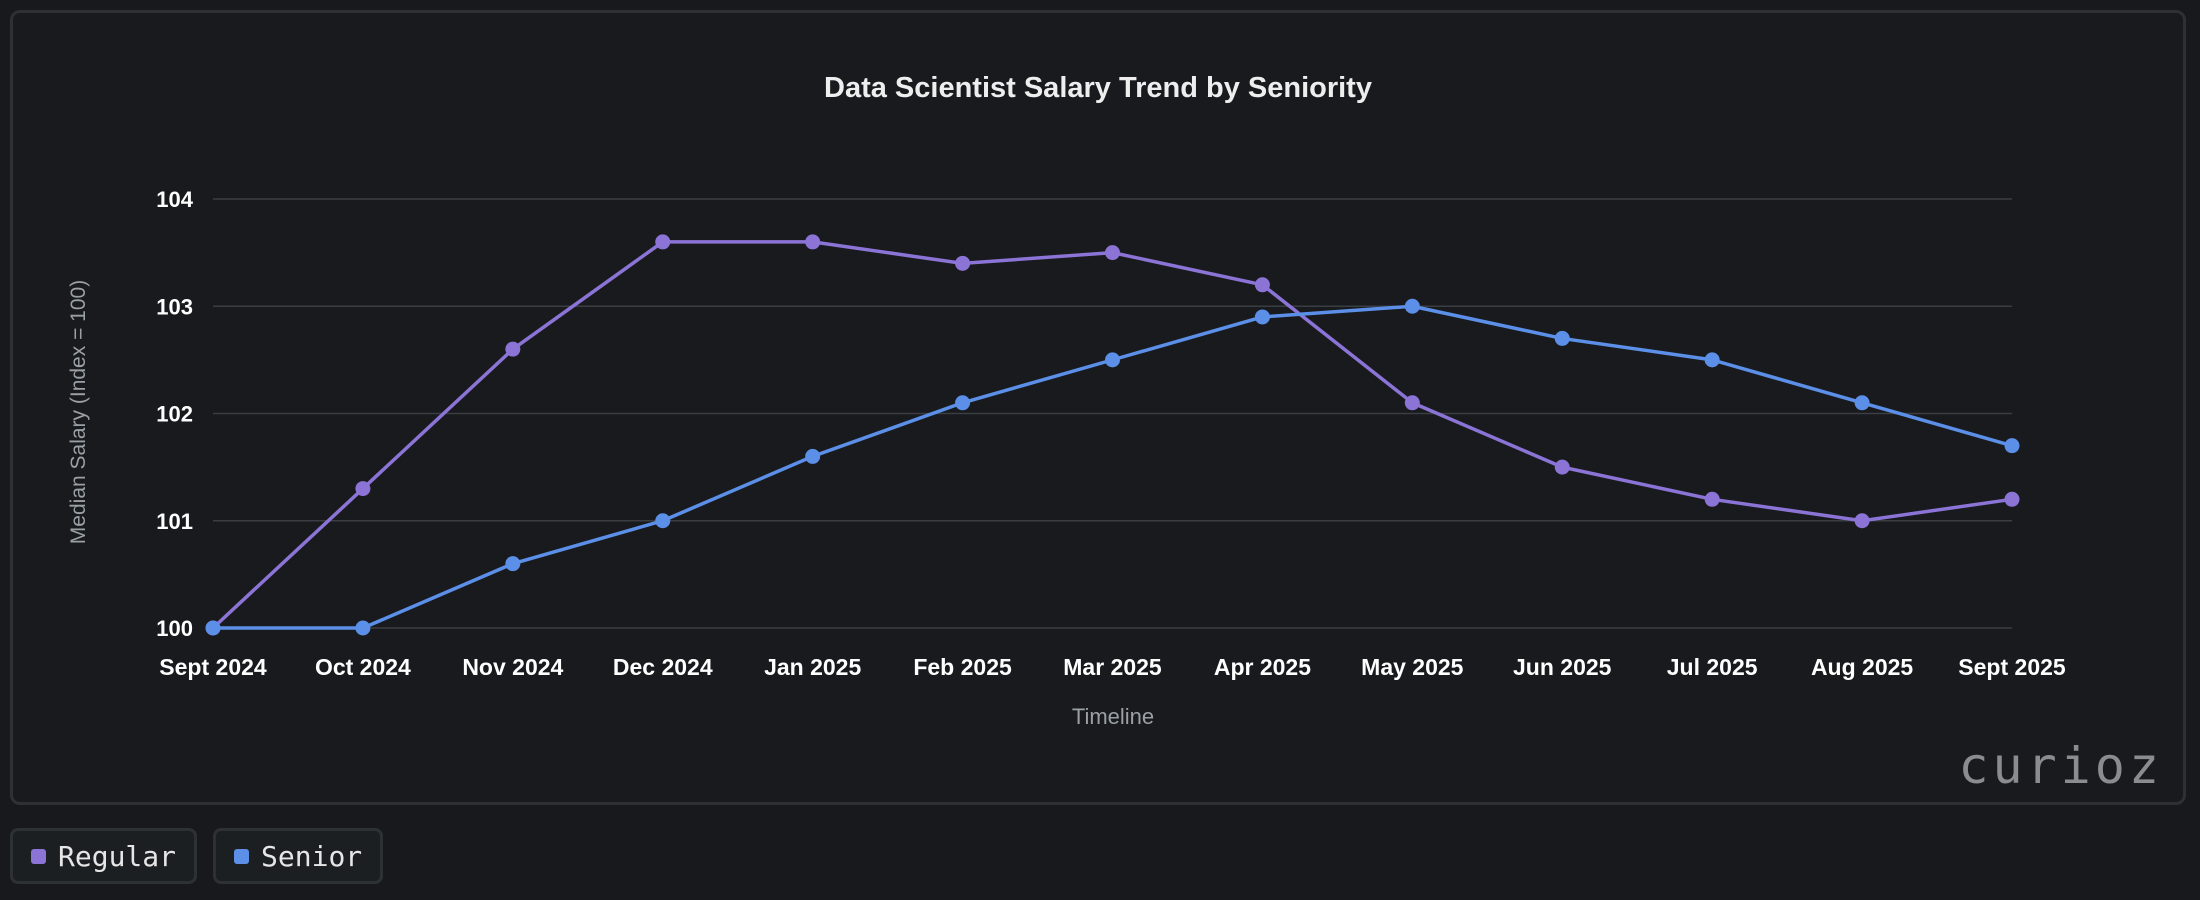 The image size is (2200, 900). What do you see at coordinates (2012, 667) in the screenshot?
I see `x-tick-label: Sept 2025` at bounding box center [2012, 667].